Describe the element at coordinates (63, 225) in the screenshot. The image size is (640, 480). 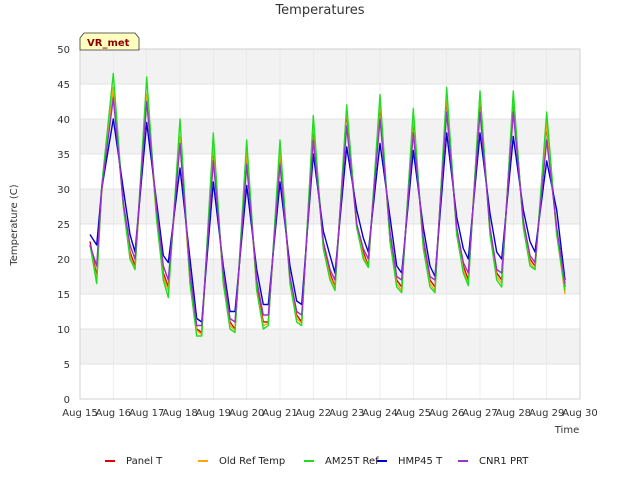
I see `y-tick-label: 25` at that location.